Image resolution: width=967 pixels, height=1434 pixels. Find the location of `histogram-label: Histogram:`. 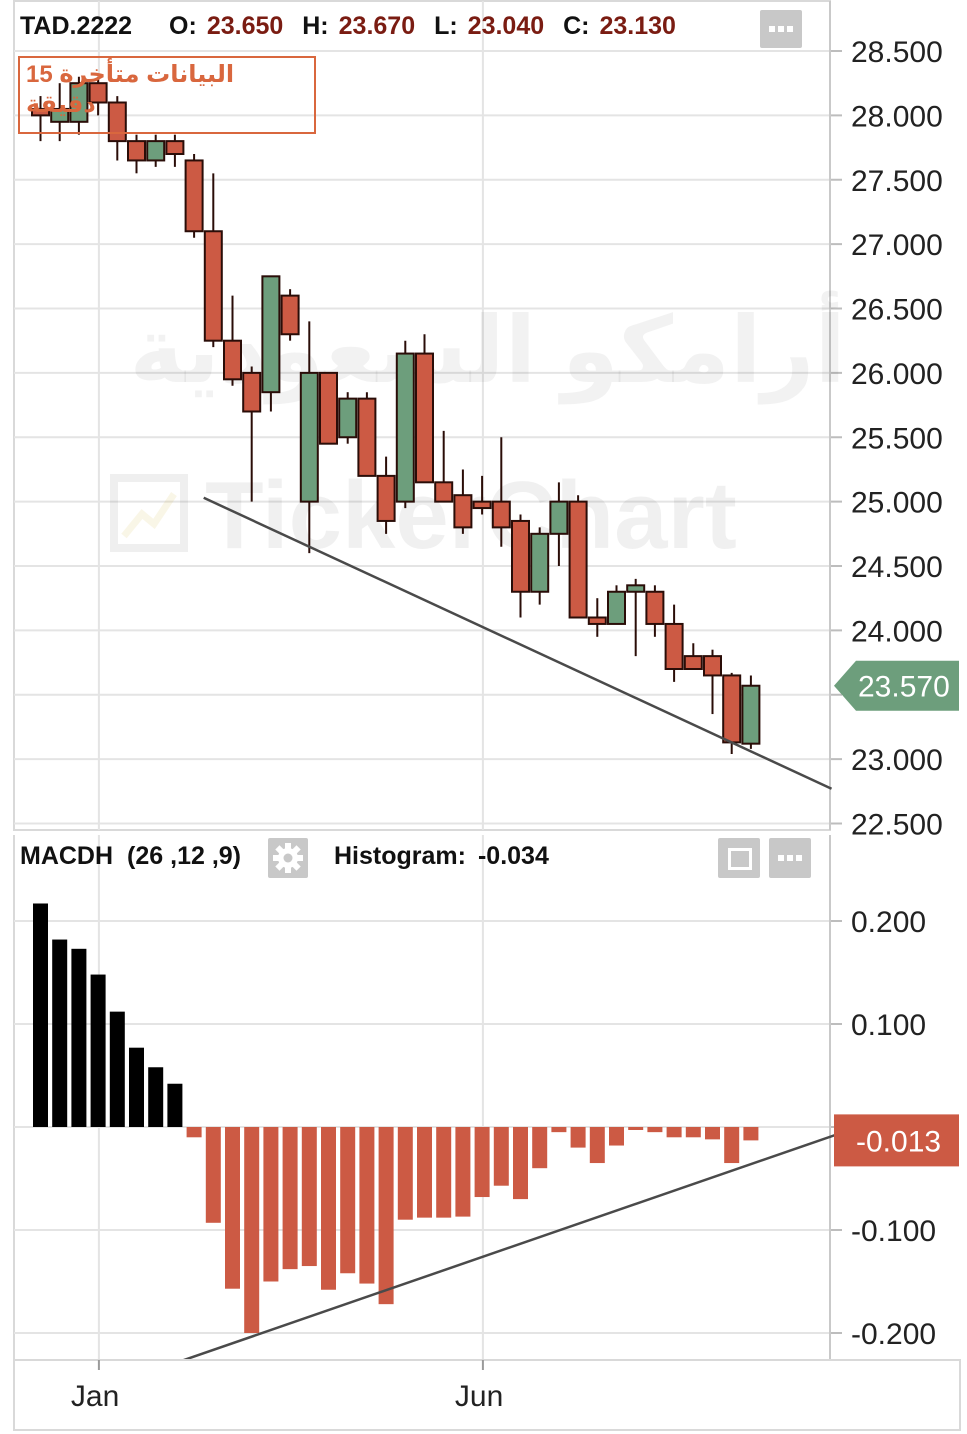

histogram-label: Histogram: is located at coordinates (400, 856).